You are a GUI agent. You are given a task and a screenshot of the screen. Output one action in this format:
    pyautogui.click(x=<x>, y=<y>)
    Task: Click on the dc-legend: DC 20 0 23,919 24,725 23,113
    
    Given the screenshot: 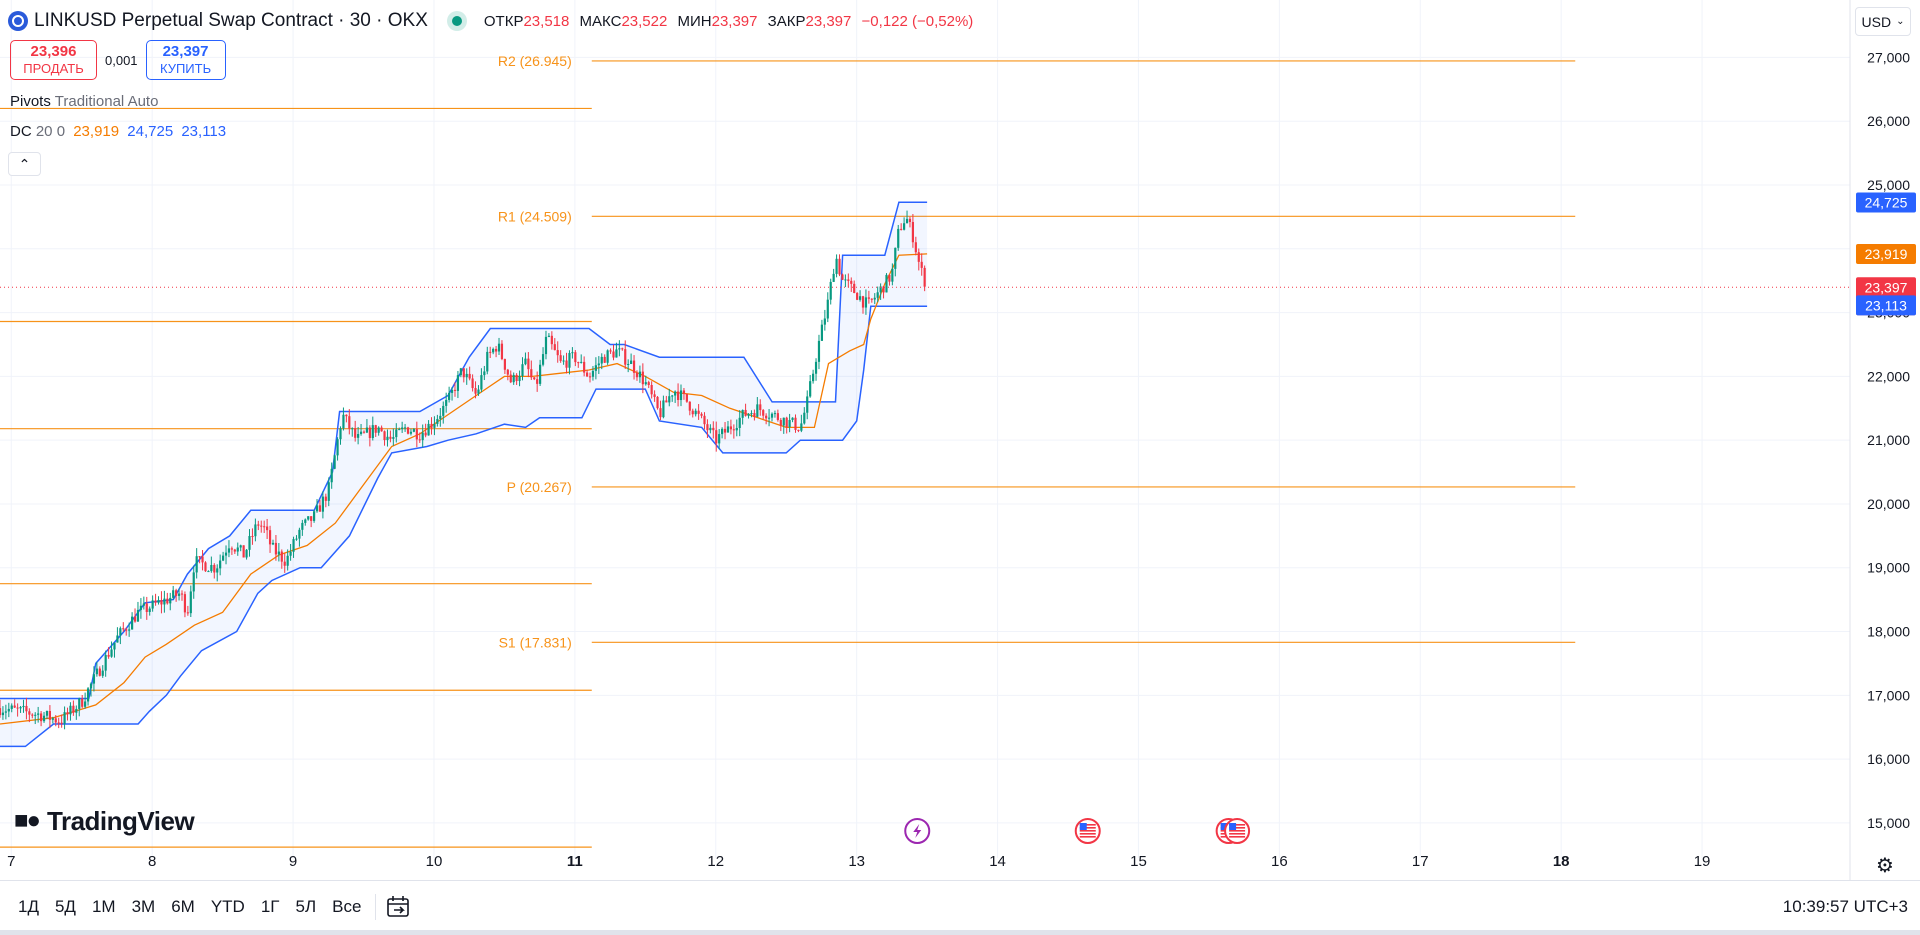 What is the action you would take?
    pyautogui.click(x=118, y=131)
    